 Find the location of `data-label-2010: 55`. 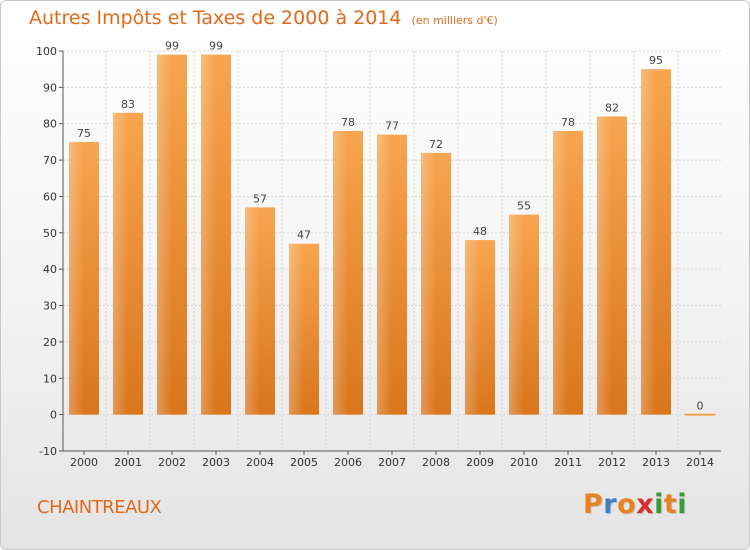

data-label-2010: 55 is located at coordinates (524, 206).